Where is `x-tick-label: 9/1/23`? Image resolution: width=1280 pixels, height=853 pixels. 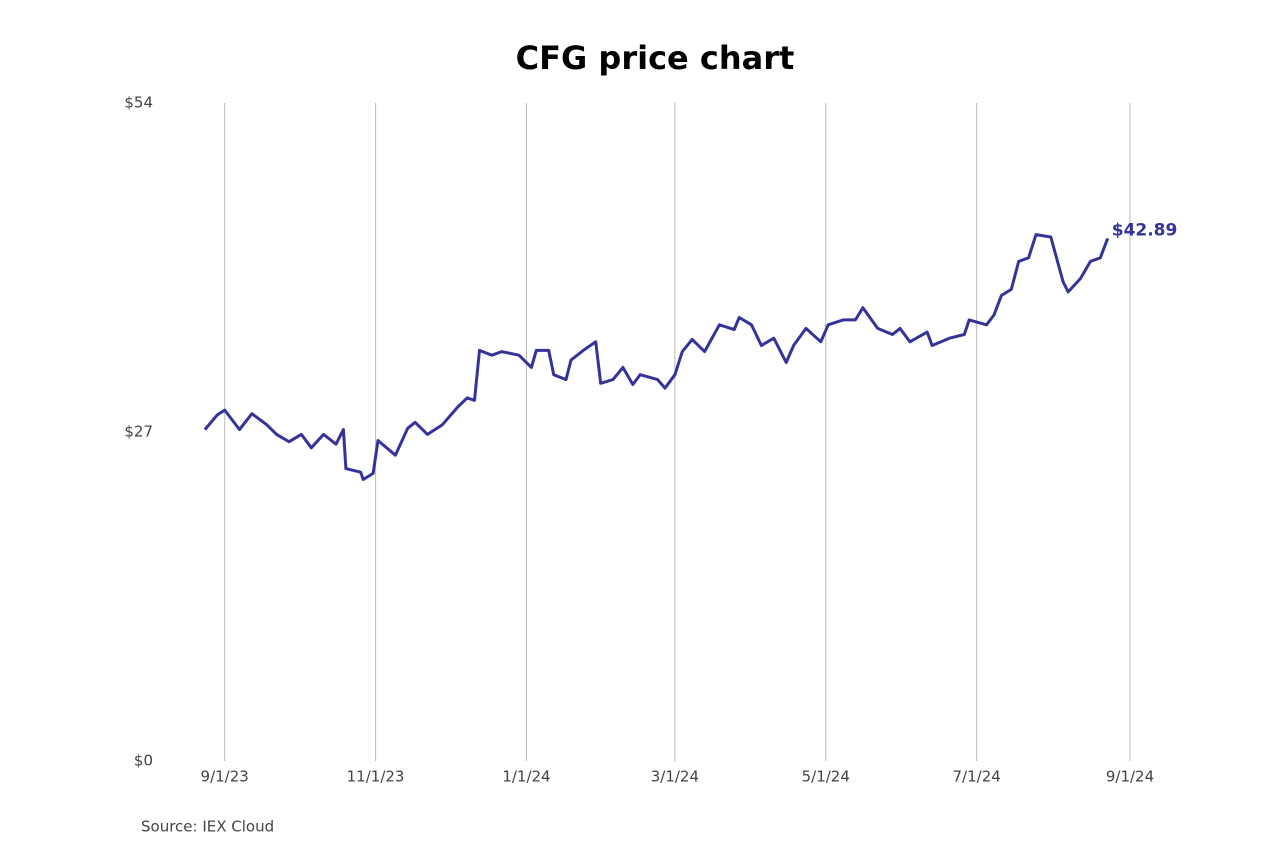
x-tick-label: 9/1/23 is located at coordinates (225, 777).